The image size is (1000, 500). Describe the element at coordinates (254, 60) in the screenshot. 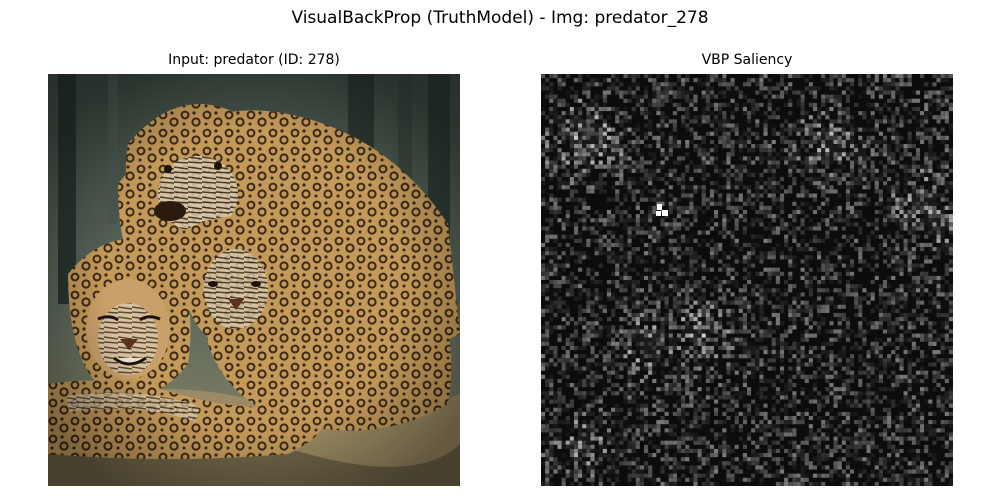

I see `input-panel-title: Input: predator (ID: 278)` at that location.